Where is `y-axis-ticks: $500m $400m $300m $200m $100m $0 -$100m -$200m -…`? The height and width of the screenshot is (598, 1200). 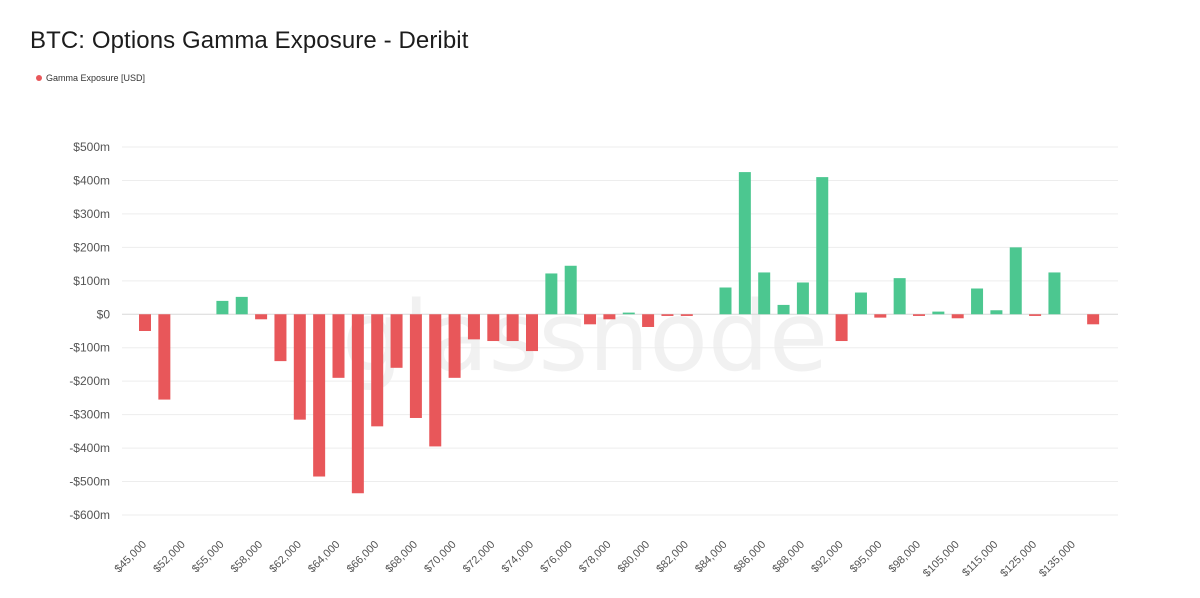
y-axis-ticks: $500m $400m $300m $200m $100m $0 -$100m -$200m -… is located at coordinates (89, 331).